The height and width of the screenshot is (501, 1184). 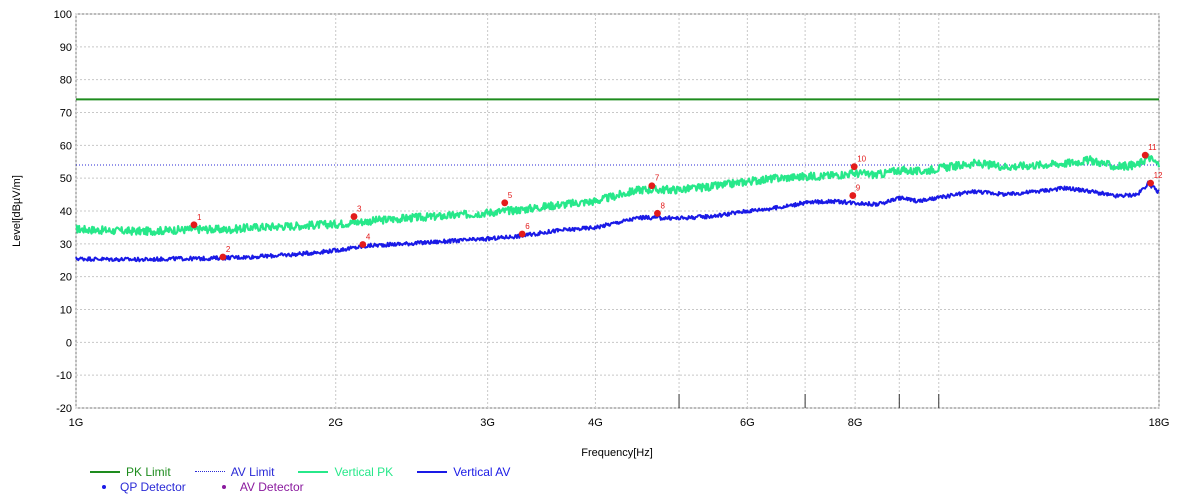 I want to click on legend-av-detector-label: AV Detector, so click(x=271, y=486).